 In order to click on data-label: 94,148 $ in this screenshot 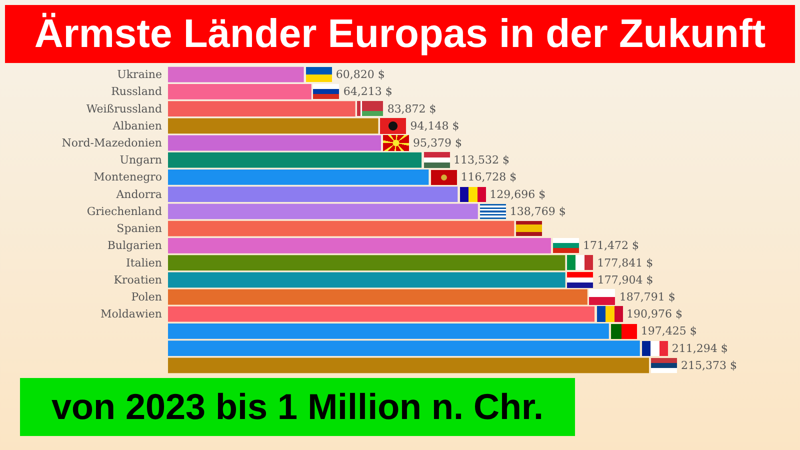, I will do `click(435, 125)`.